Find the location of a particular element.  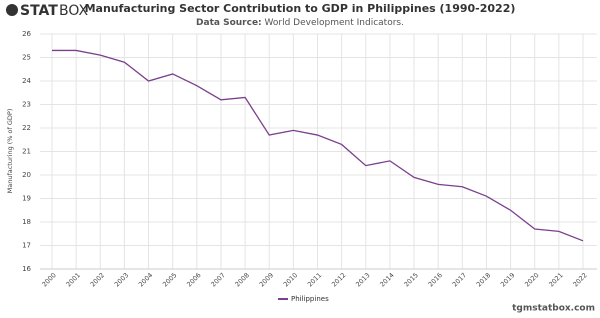

x-tick-label: 2013 is located at coordinates (362, 279).